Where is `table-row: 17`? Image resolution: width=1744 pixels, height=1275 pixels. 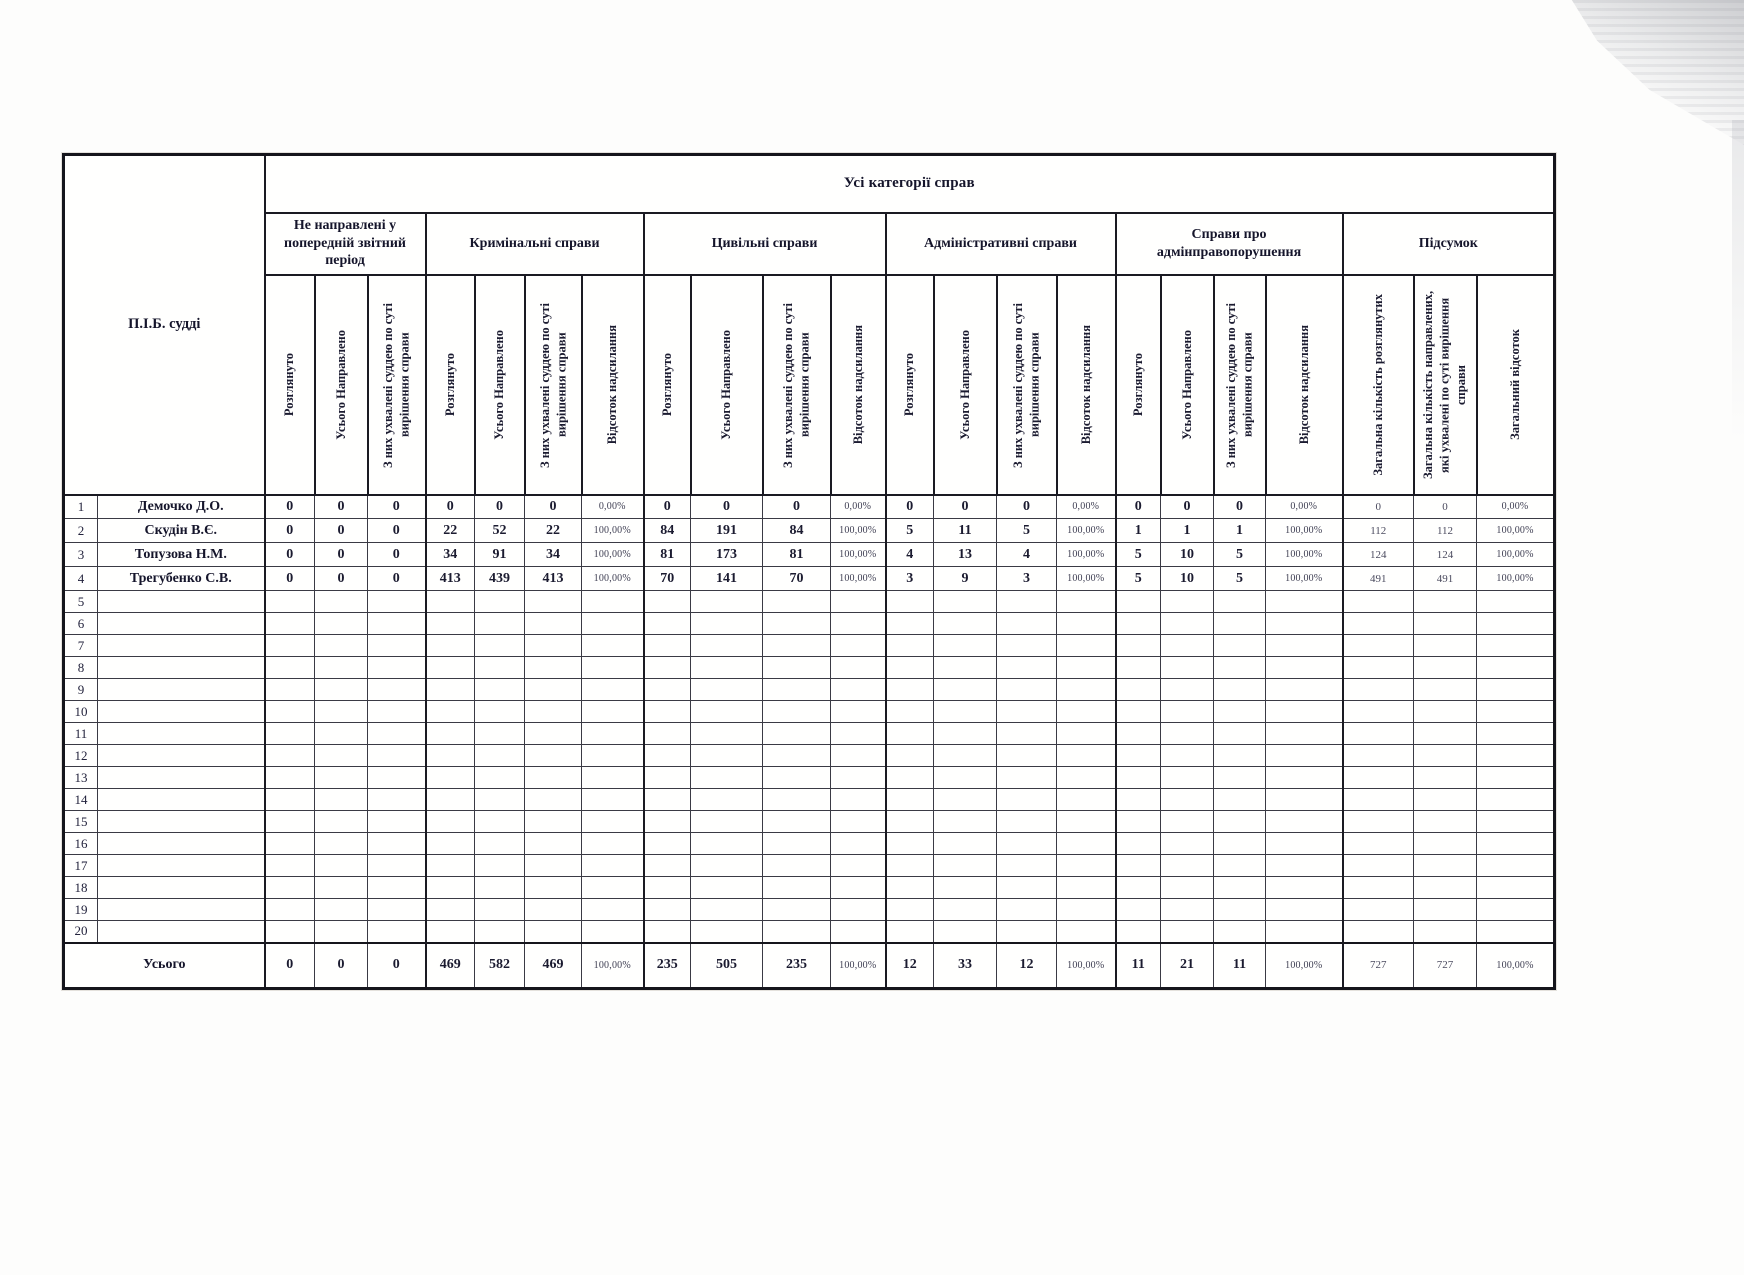
table-row: 17 is located at coordinates (809, 865).